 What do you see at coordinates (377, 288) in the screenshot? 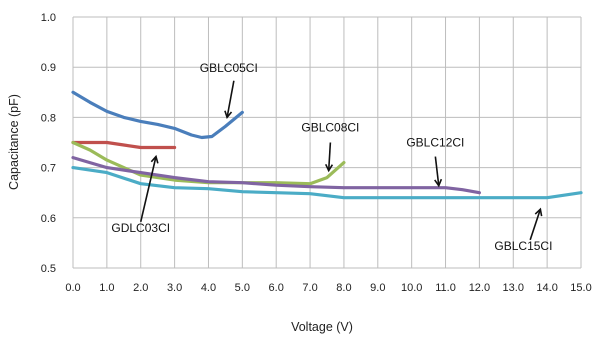
I see `x-tick-label: 9.0` at bounding box center [377, 288].